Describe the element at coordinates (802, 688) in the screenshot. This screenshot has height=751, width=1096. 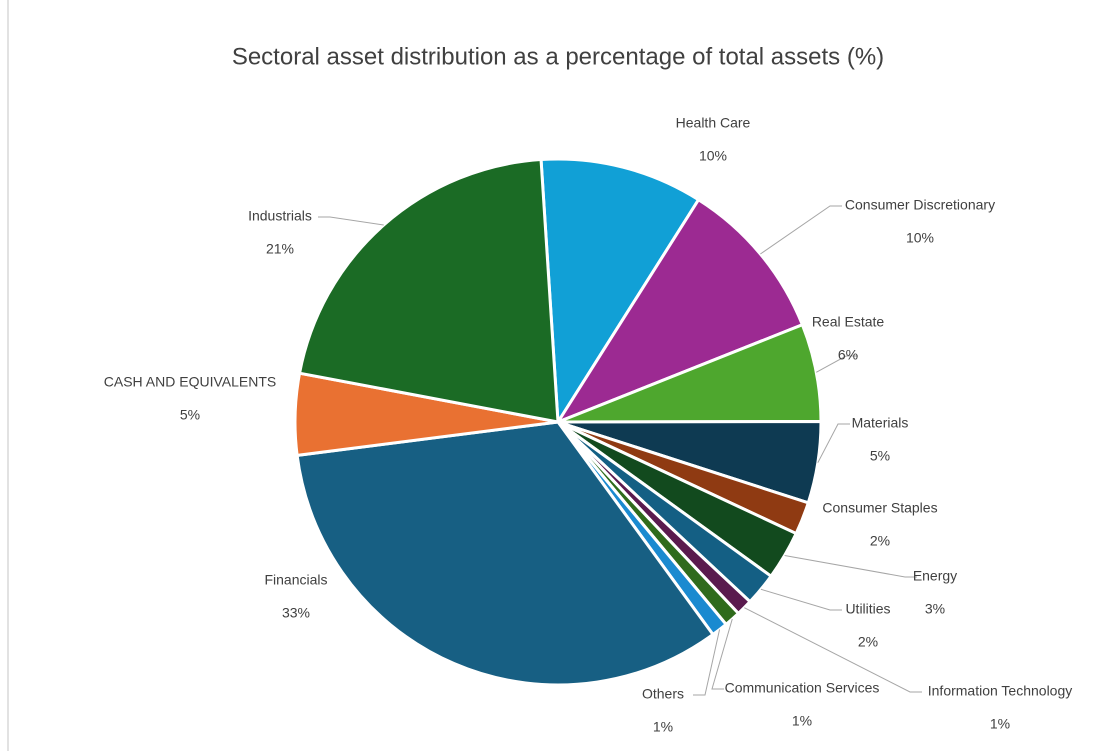
I see `category-label: Communication Services` at that location.